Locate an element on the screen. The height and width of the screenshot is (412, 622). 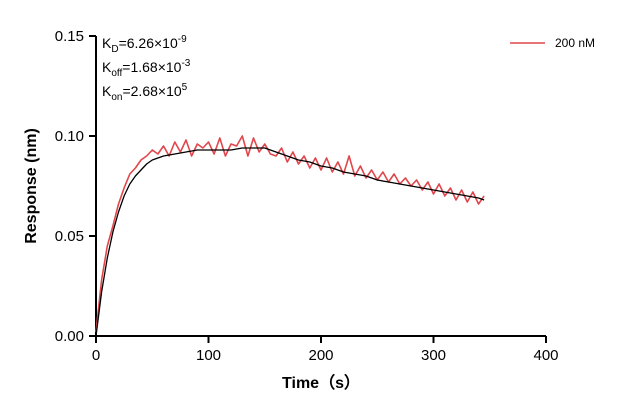
y-tick-label: 0.10 is located at coordinates (69, 136).